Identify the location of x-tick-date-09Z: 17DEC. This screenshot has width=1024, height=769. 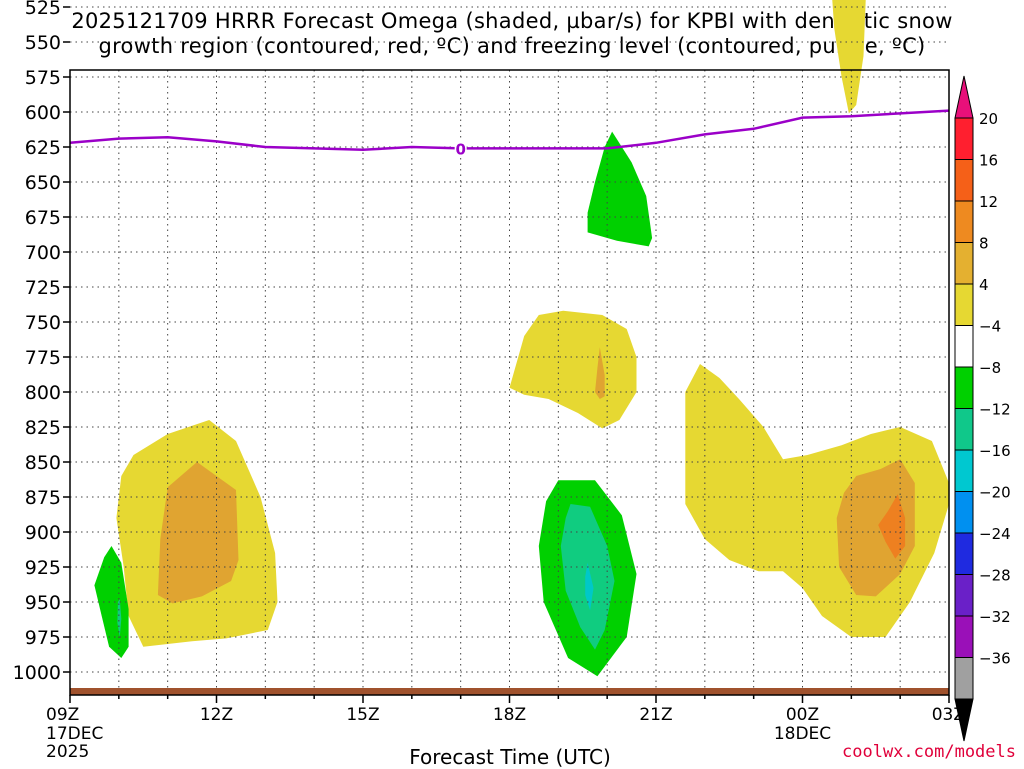
(74, 734).